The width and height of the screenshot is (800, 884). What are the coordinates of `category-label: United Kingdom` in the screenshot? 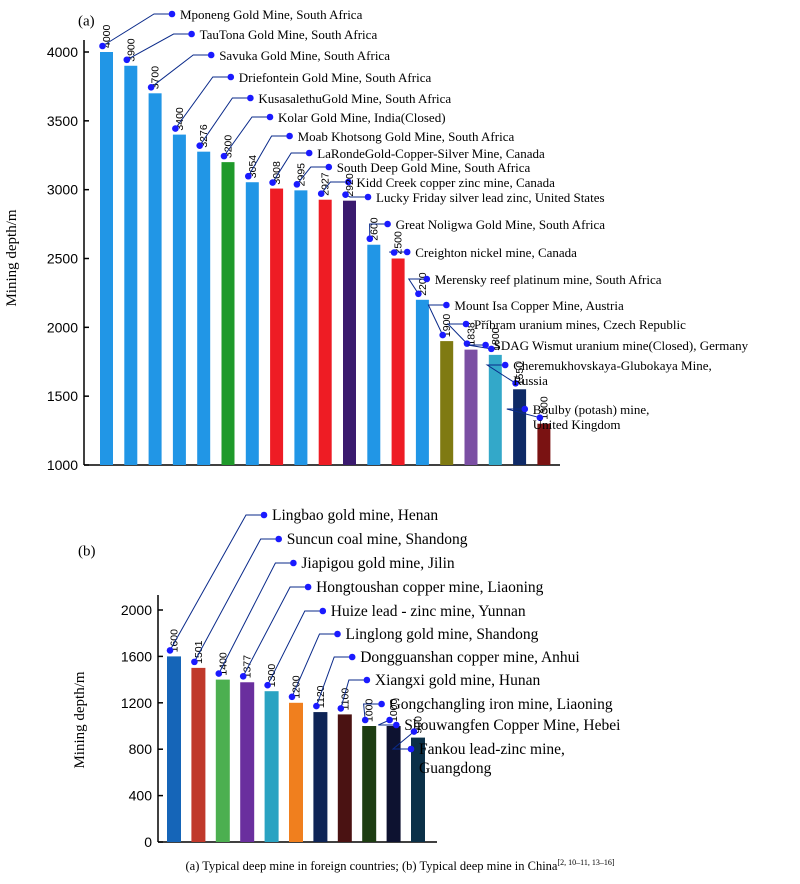 It's located at (577, 424).